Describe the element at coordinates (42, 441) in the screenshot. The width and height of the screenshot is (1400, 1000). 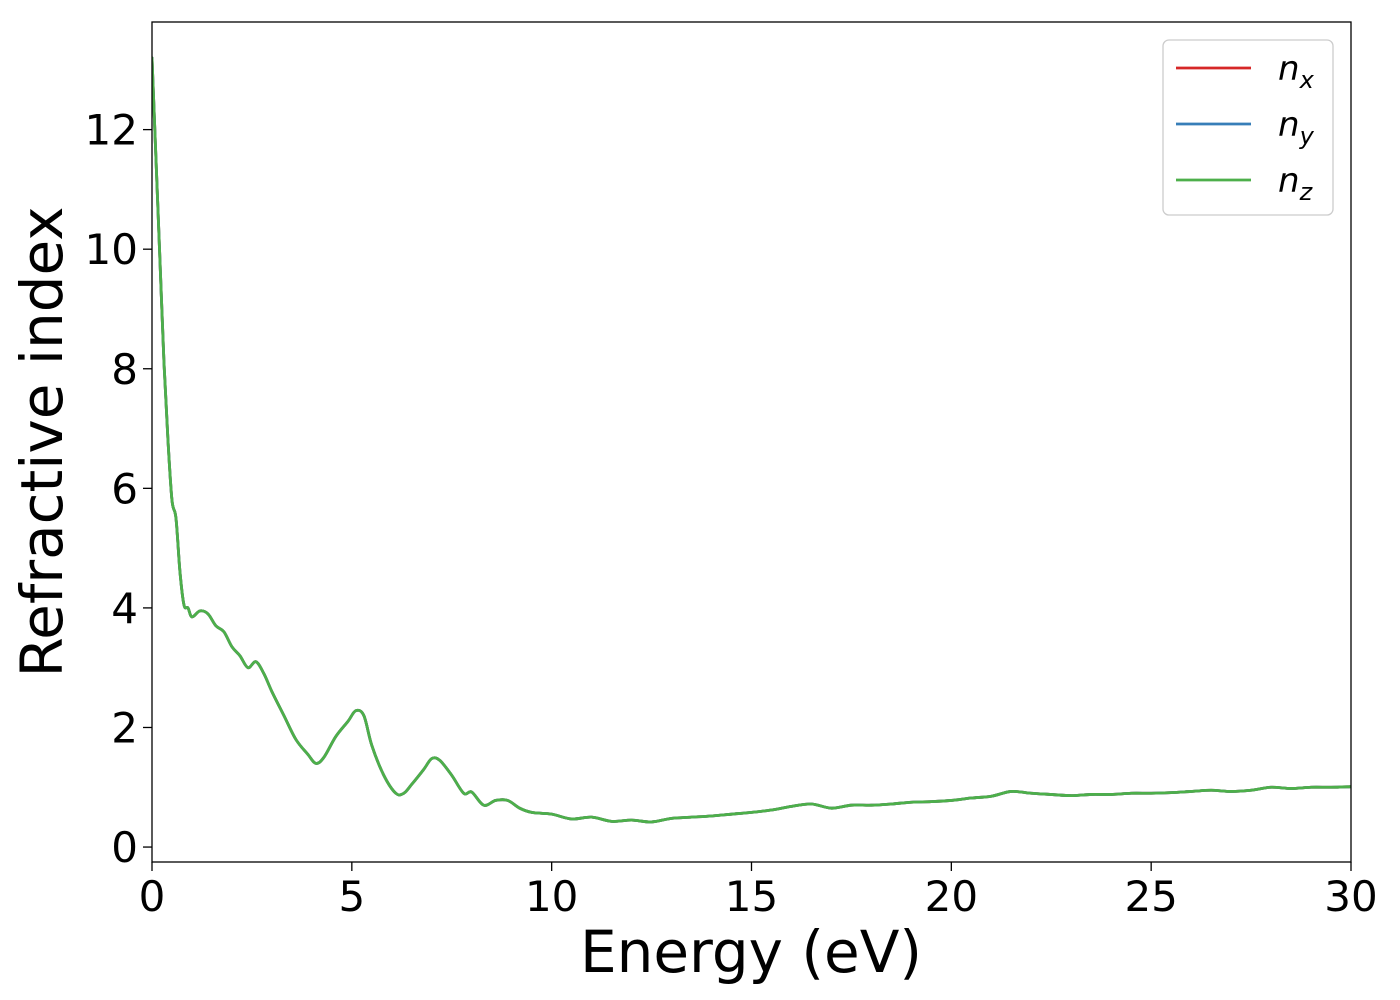
I see `y-axis-label: Refractive index` at that location.